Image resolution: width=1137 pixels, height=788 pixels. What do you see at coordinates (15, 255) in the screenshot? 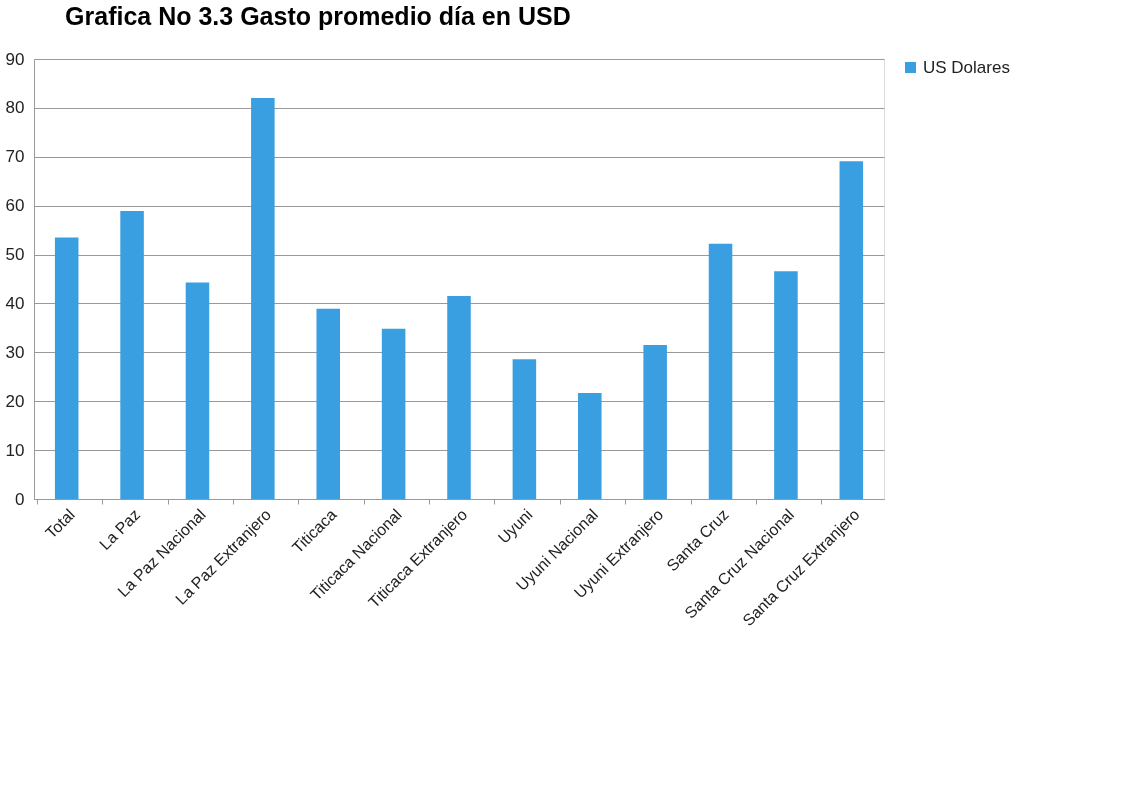
I see `y-tick-label: 50` at bounding box center [15, 255].